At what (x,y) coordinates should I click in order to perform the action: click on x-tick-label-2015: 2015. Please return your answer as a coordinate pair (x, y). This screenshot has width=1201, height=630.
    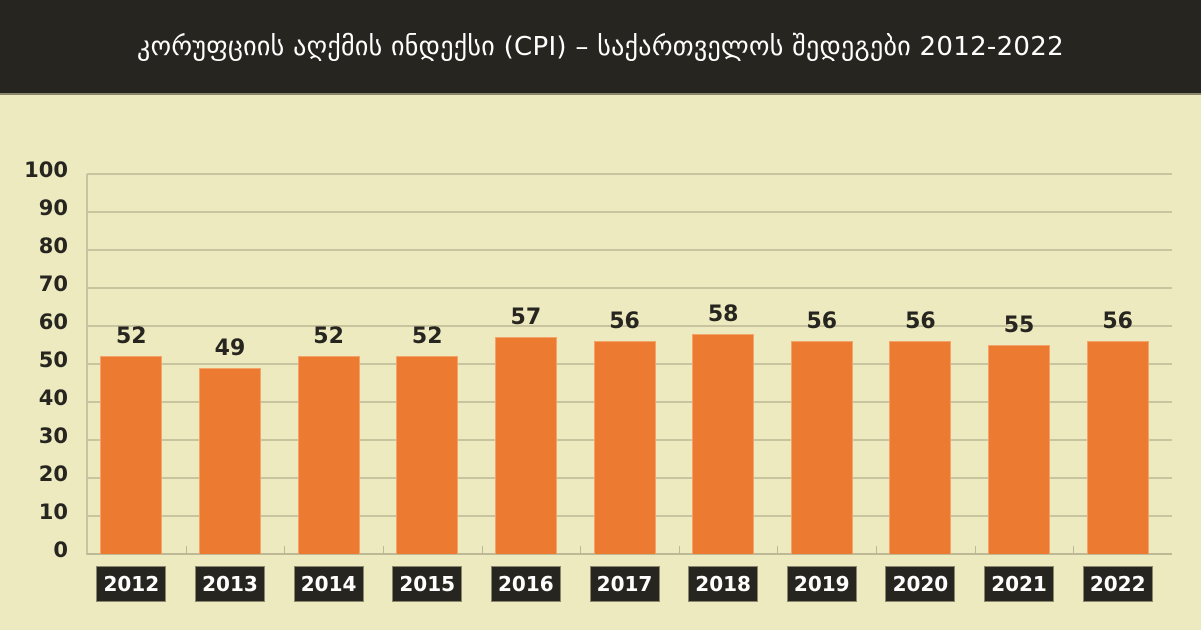
    Looking at the image, I should click on (427, 584).